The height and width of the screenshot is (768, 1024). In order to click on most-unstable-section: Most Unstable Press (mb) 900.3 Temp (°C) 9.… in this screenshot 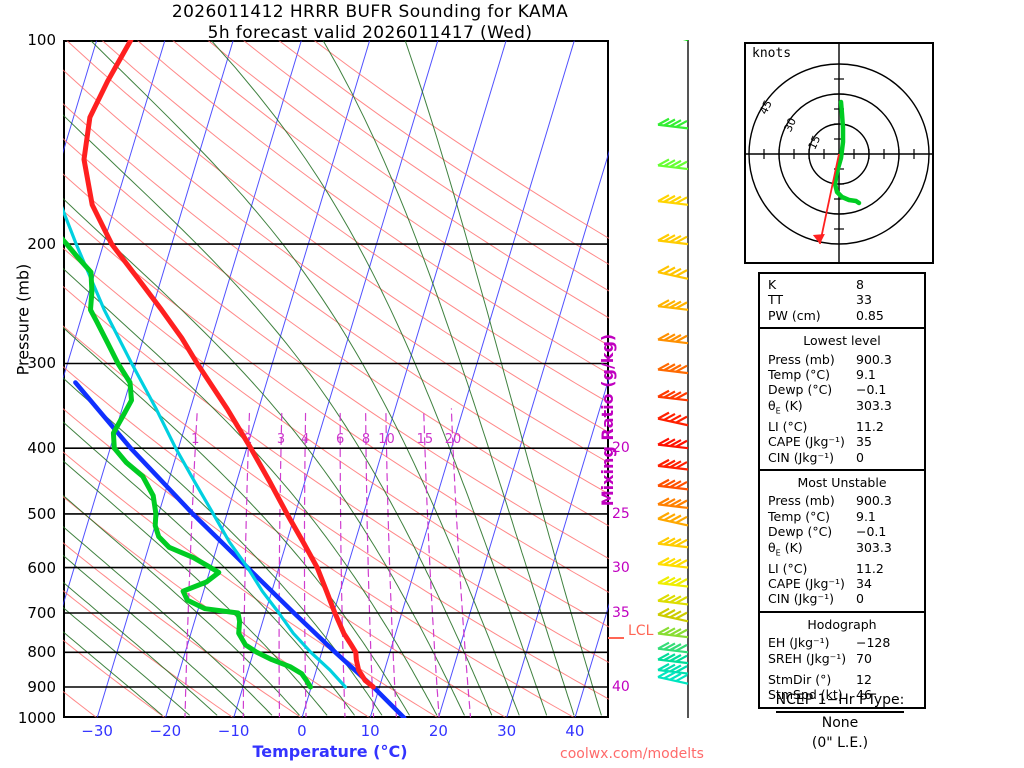, I will do `click(842, 539)`.